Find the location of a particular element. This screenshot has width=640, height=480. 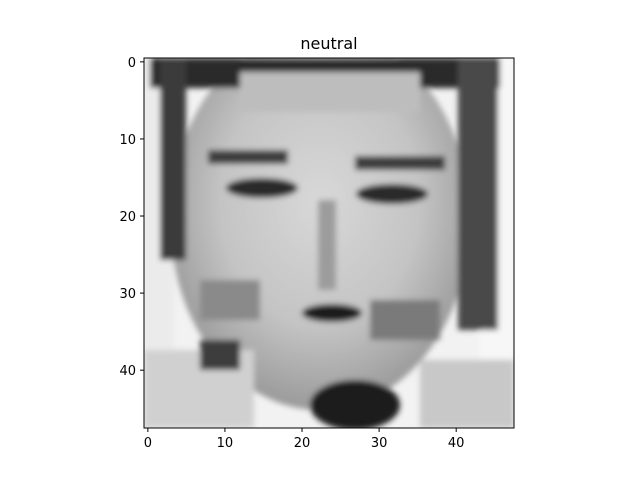

x-tick-label: 40 is located at coordinates (456, 443).